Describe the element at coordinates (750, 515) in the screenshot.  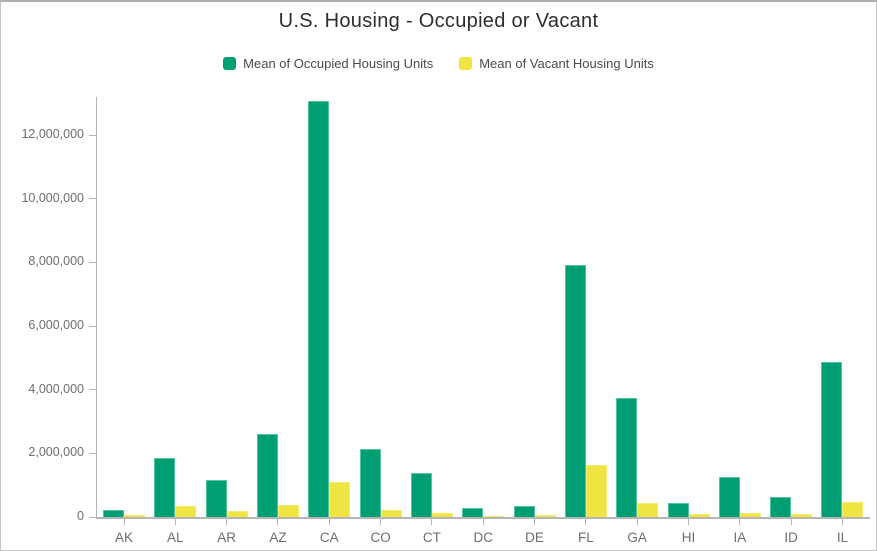
I see `bar-vacant-ia` at that location.